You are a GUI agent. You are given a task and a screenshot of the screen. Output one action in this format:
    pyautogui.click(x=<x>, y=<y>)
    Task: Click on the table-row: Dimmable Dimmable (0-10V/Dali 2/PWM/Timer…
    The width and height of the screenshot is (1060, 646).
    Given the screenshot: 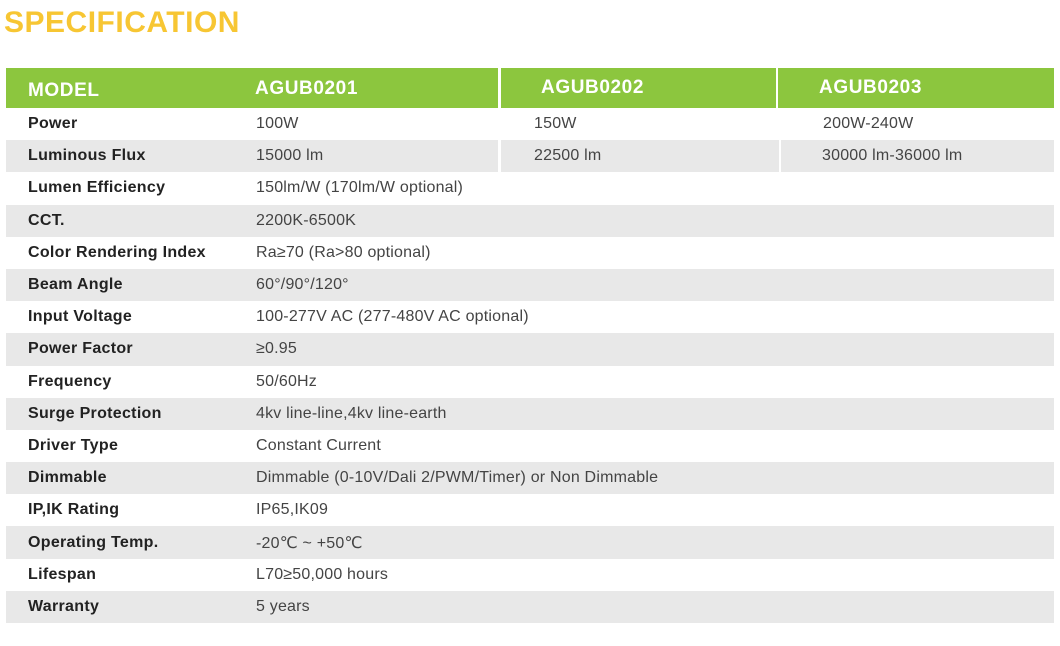 What is the action you would take?
    pyautogui.click(x=530, y=478)
    